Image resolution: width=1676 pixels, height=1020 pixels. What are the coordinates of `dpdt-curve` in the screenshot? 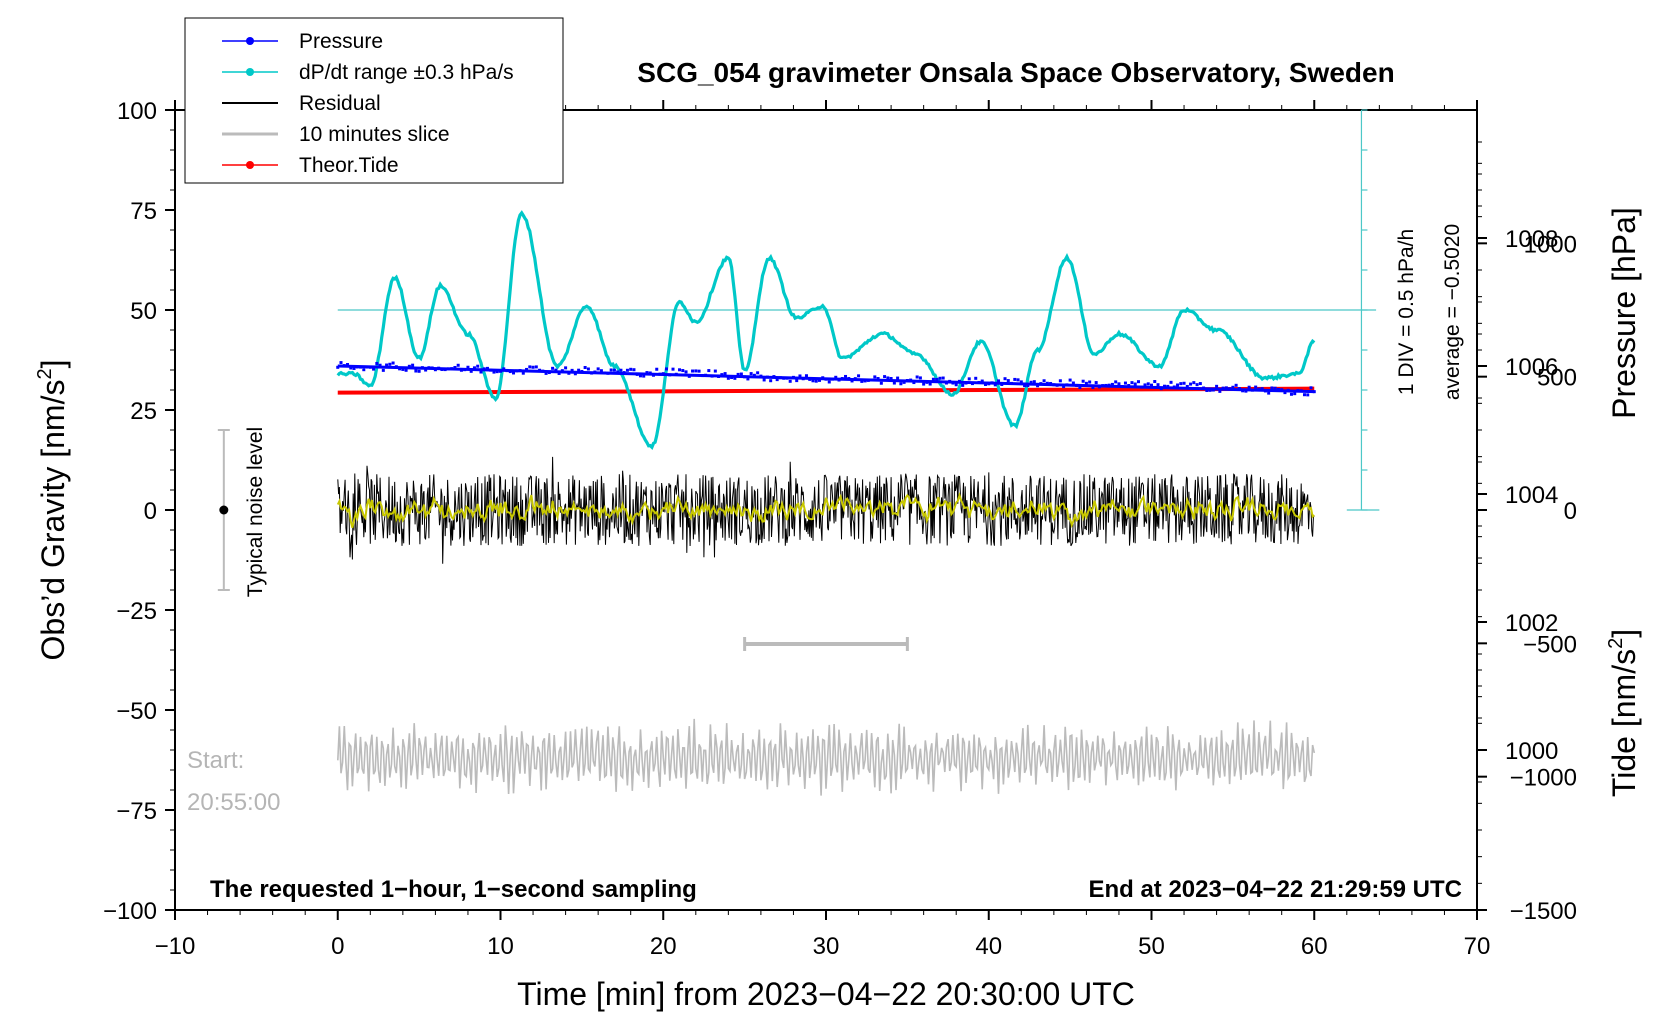 It's located at (826, 330).